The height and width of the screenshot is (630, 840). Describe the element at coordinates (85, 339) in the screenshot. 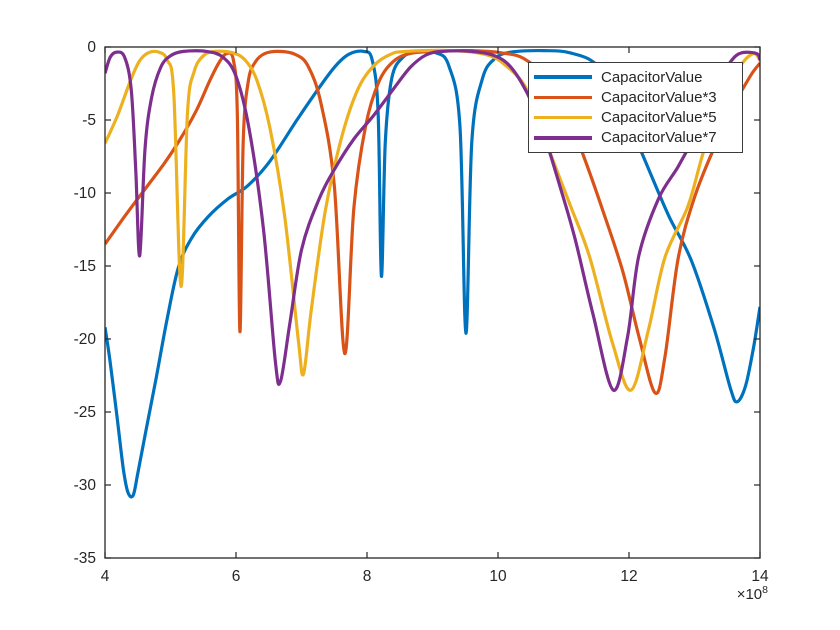

I see `y-tick-label: -20` at that location.